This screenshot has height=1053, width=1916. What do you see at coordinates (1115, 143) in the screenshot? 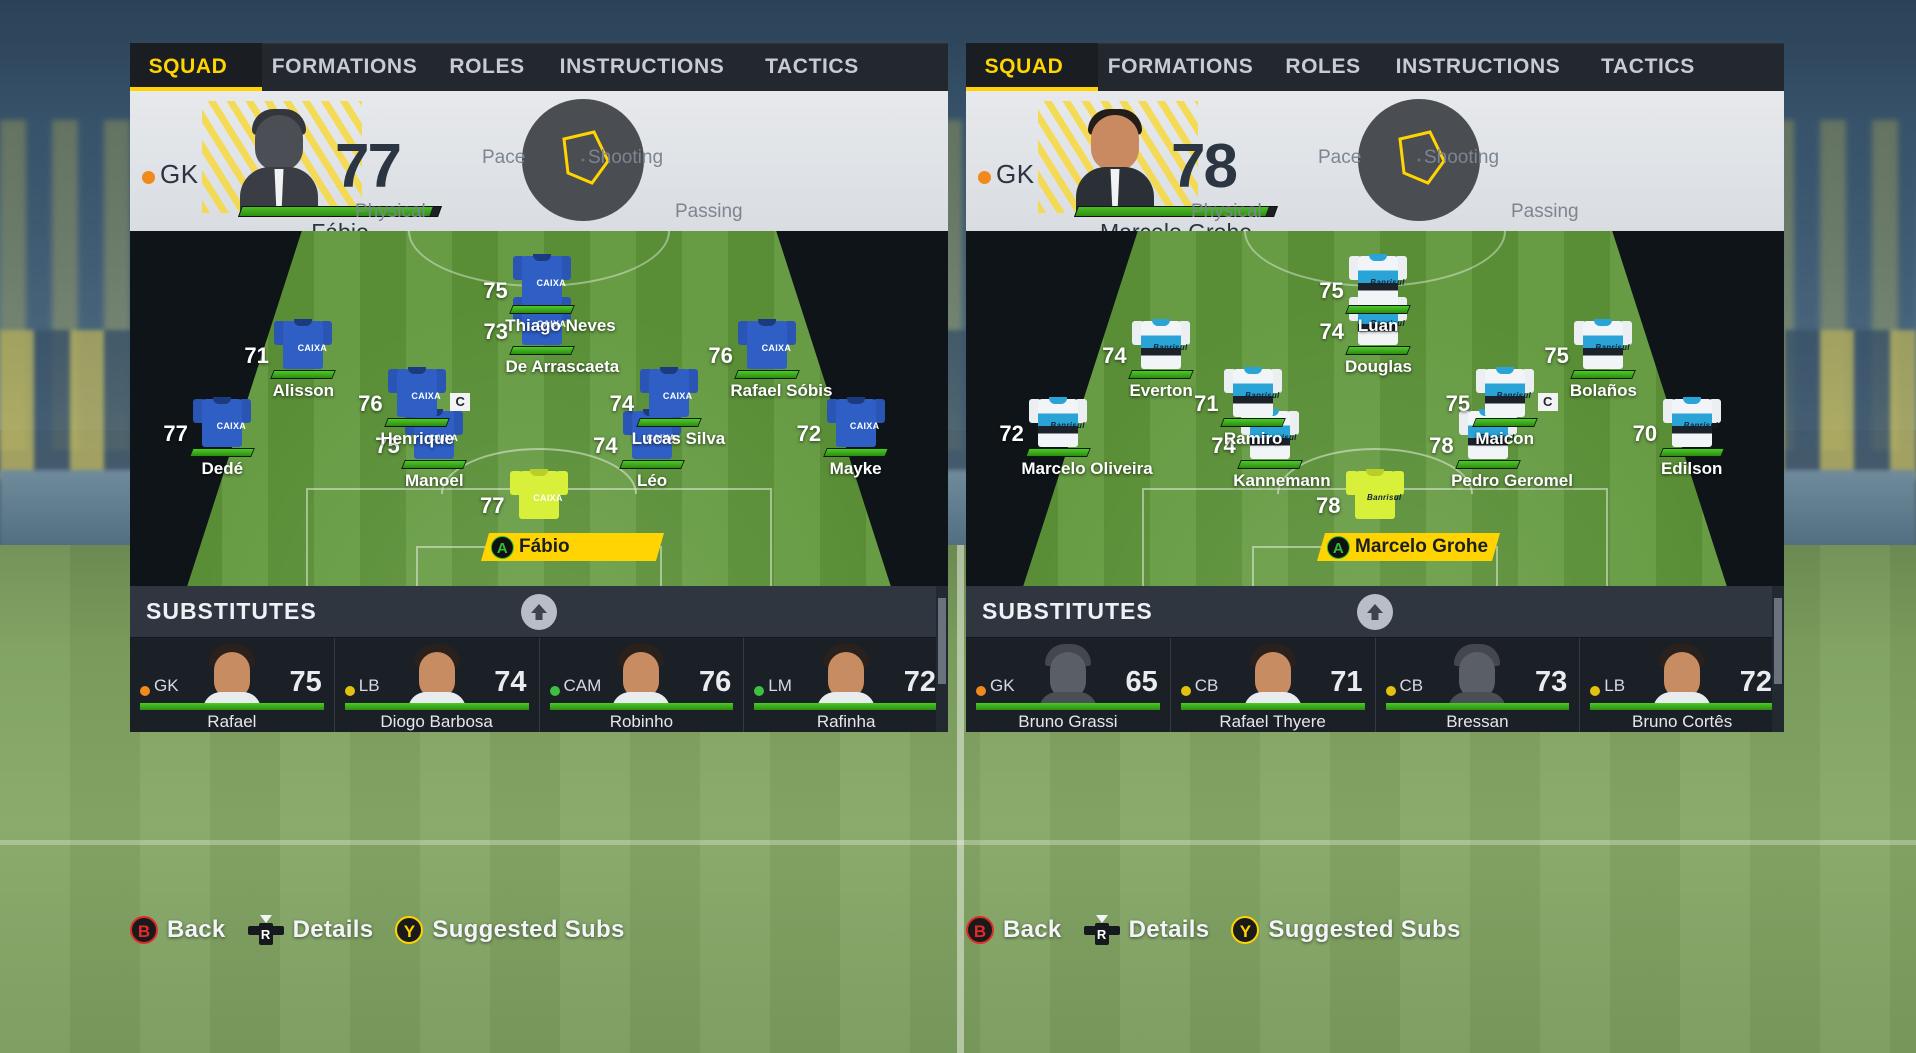
I see `avatar-head` at bounding box center [1115, 143].